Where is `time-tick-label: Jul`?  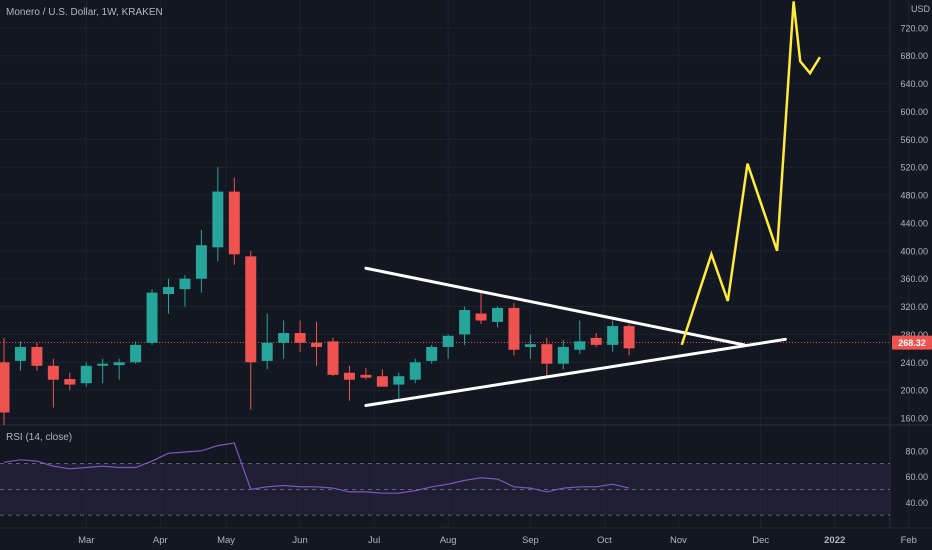
time-tick-label: Jul is located at coordinates (374, 540).